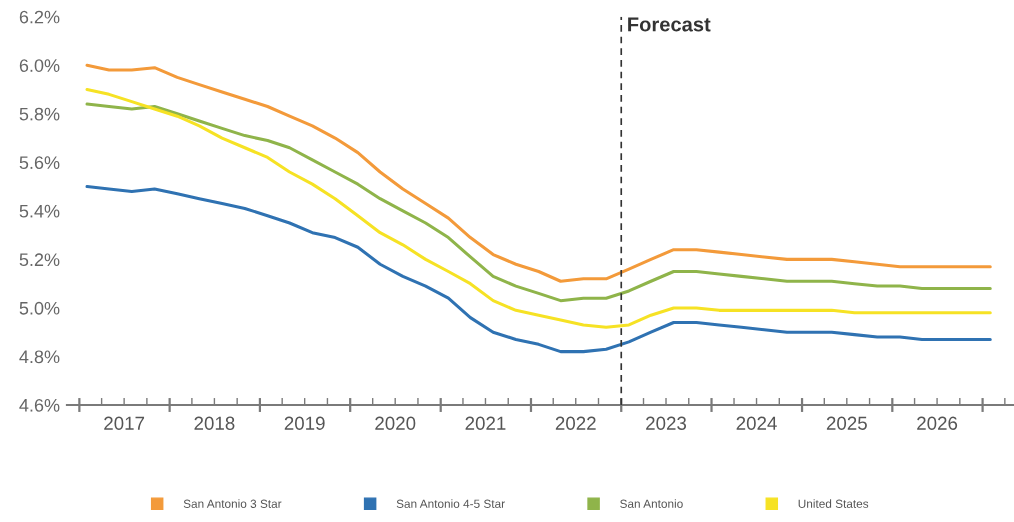  What do you see at coordinates (39, 114) in the screenshot?
I see `y-tick-label: 5.8%` at bounding box center [39, 114].